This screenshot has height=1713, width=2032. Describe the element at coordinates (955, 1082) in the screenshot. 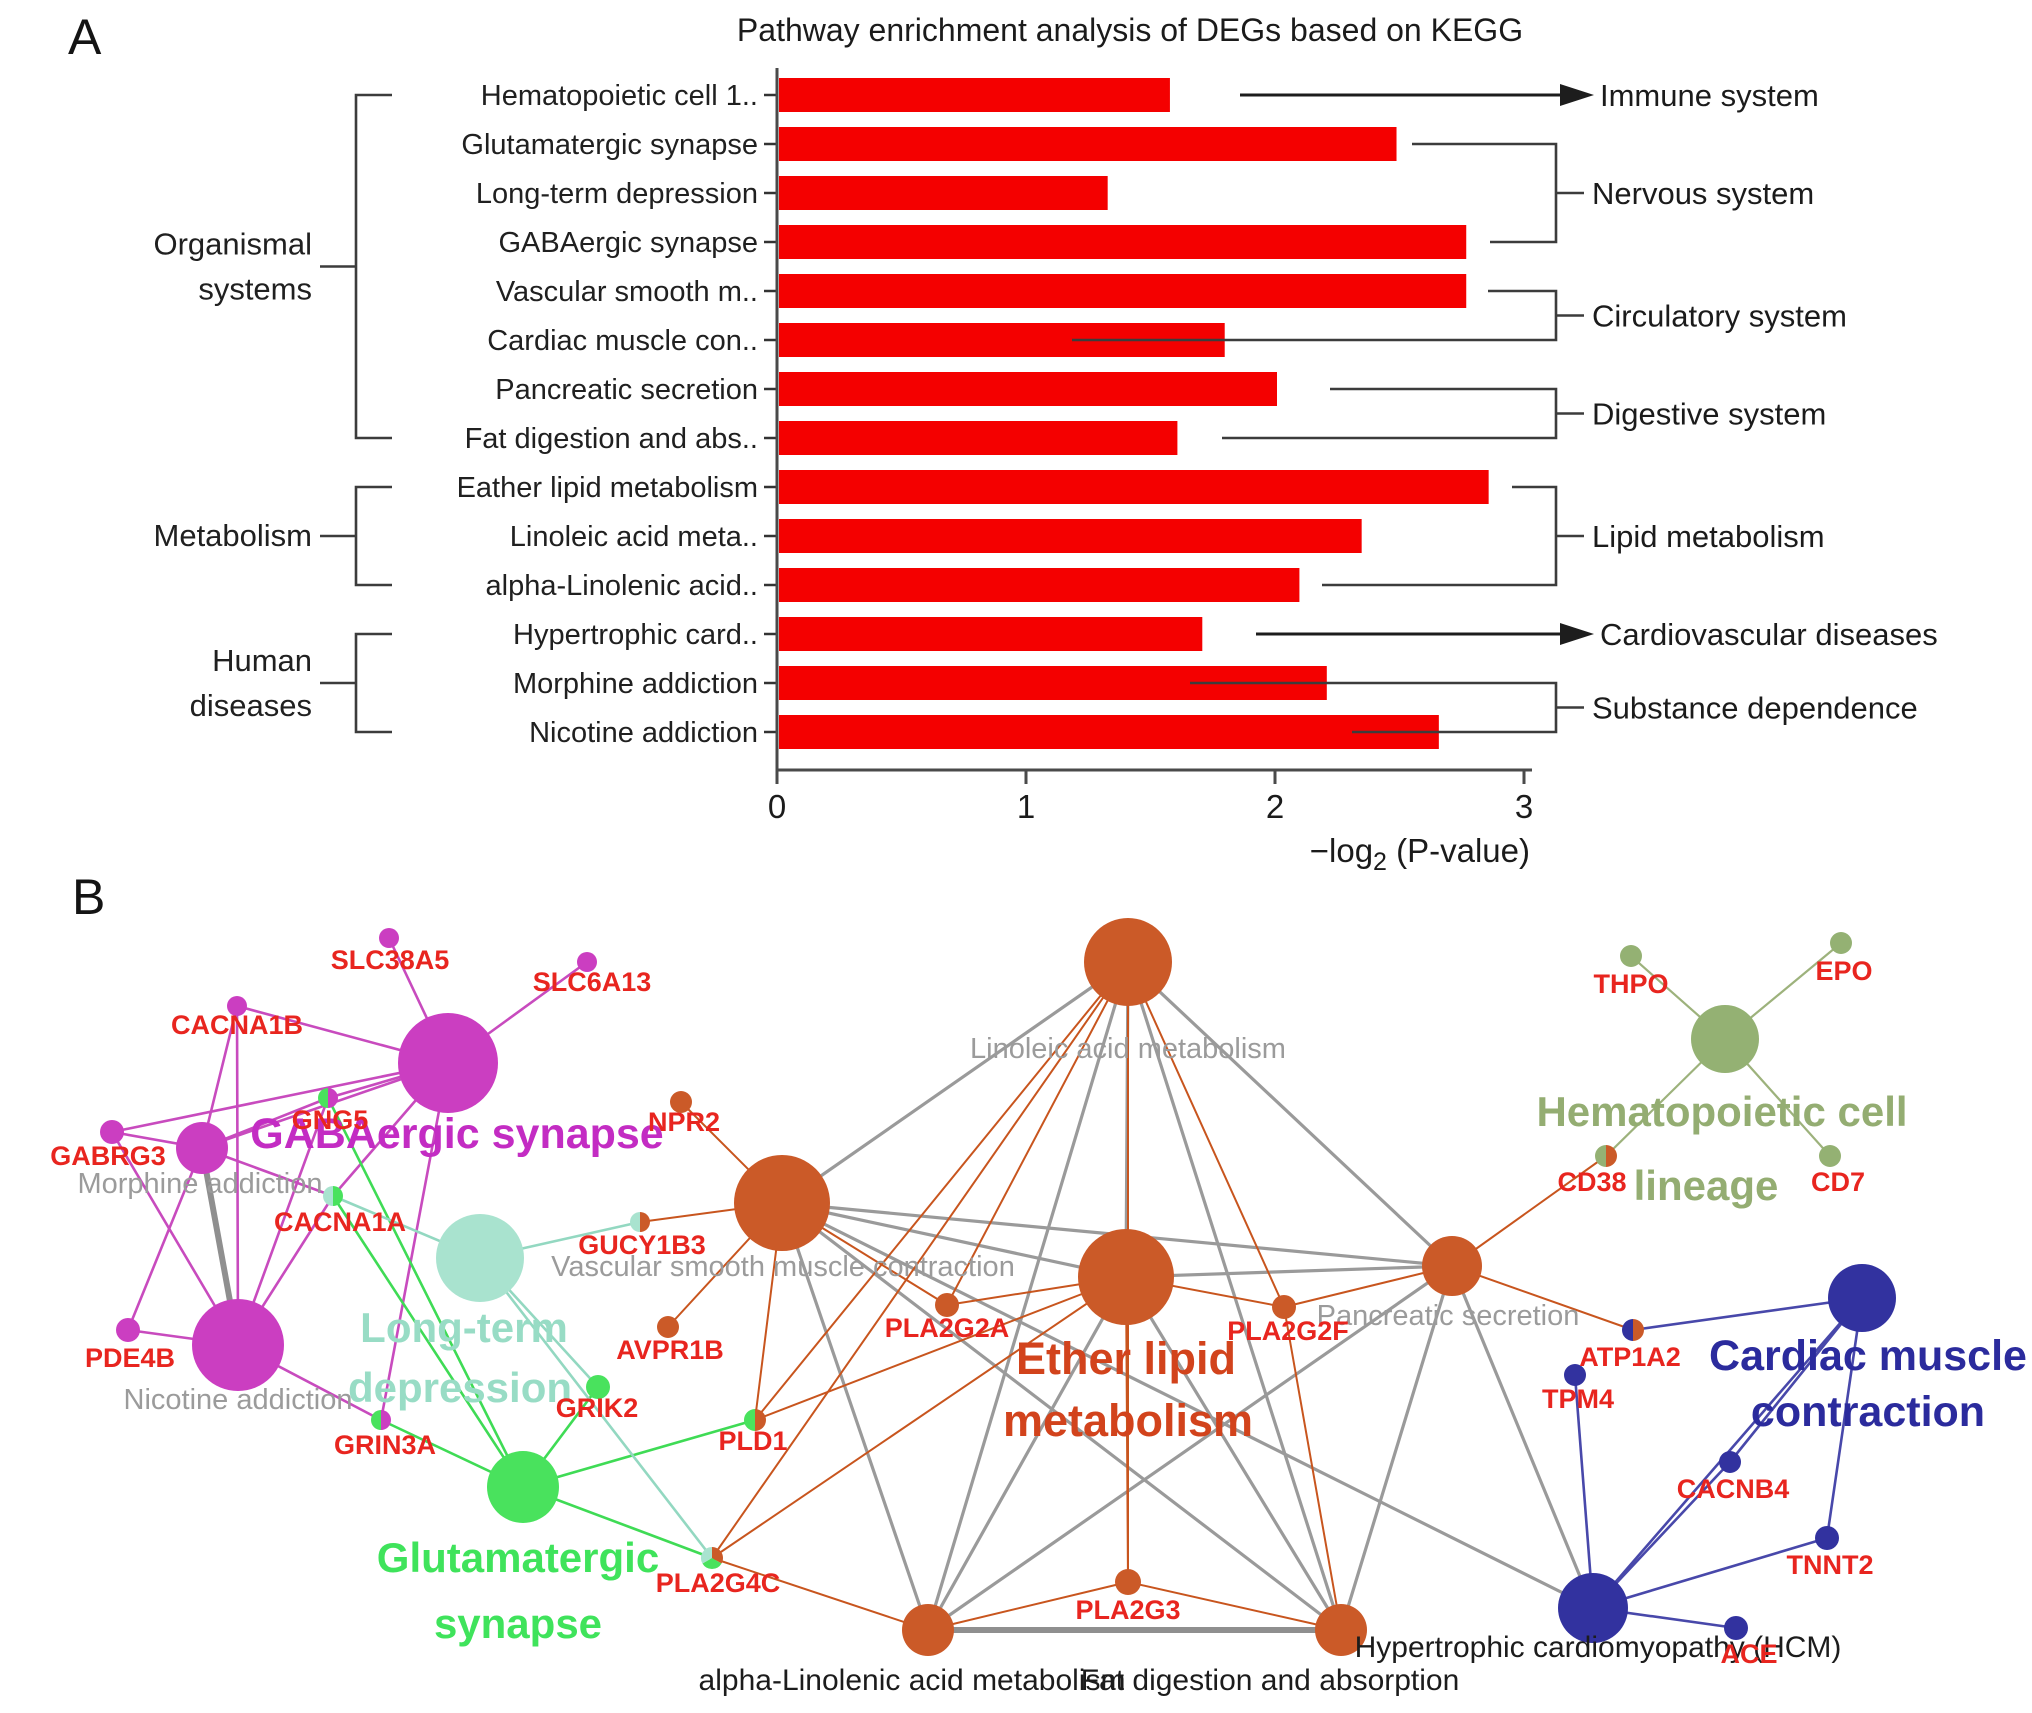

I see `edge-linoleic-vascular` at that location.